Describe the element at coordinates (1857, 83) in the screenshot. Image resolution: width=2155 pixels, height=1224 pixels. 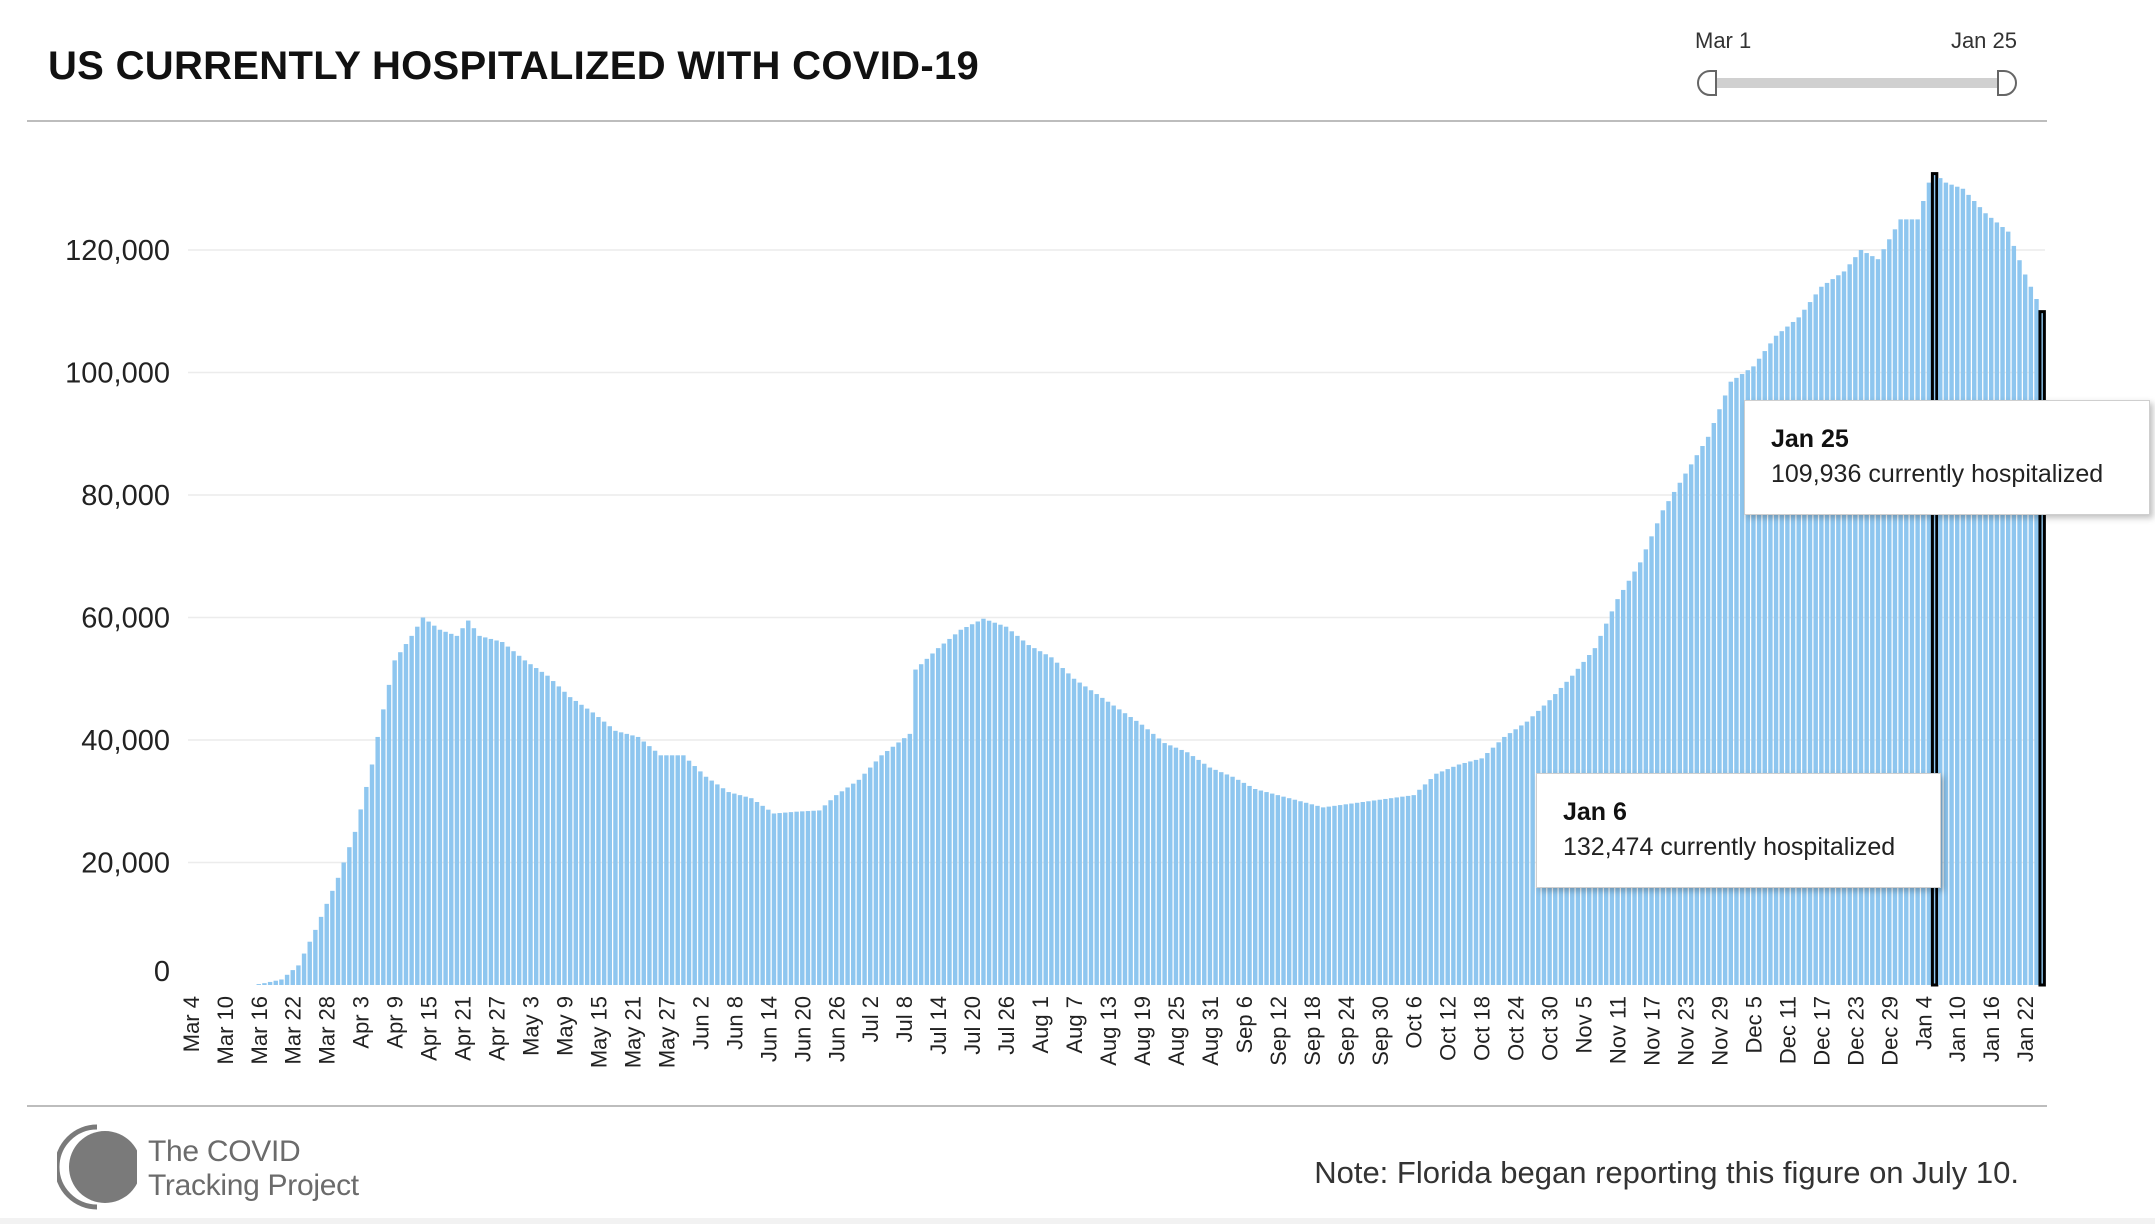
I see `slider-track` at that location.